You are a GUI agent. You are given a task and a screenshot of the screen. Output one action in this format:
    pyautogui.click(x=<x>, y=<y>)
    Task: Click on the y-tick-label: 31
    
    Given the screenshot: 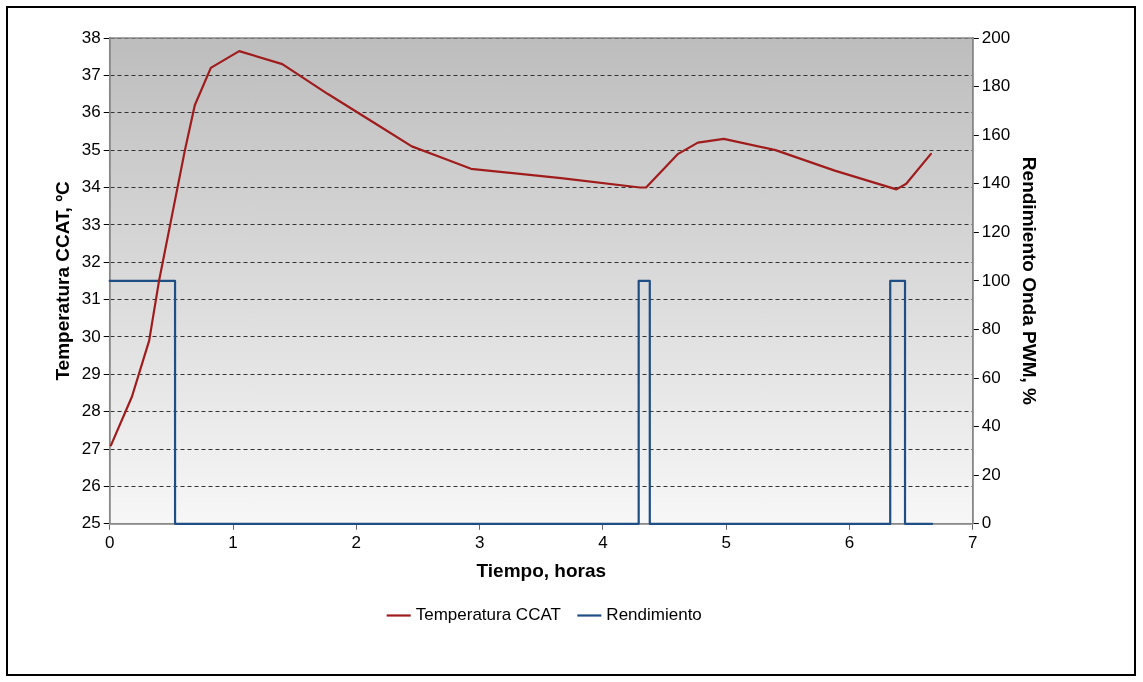 What is the action you would take?
    pyautogui.click(x=91, y=299)
    